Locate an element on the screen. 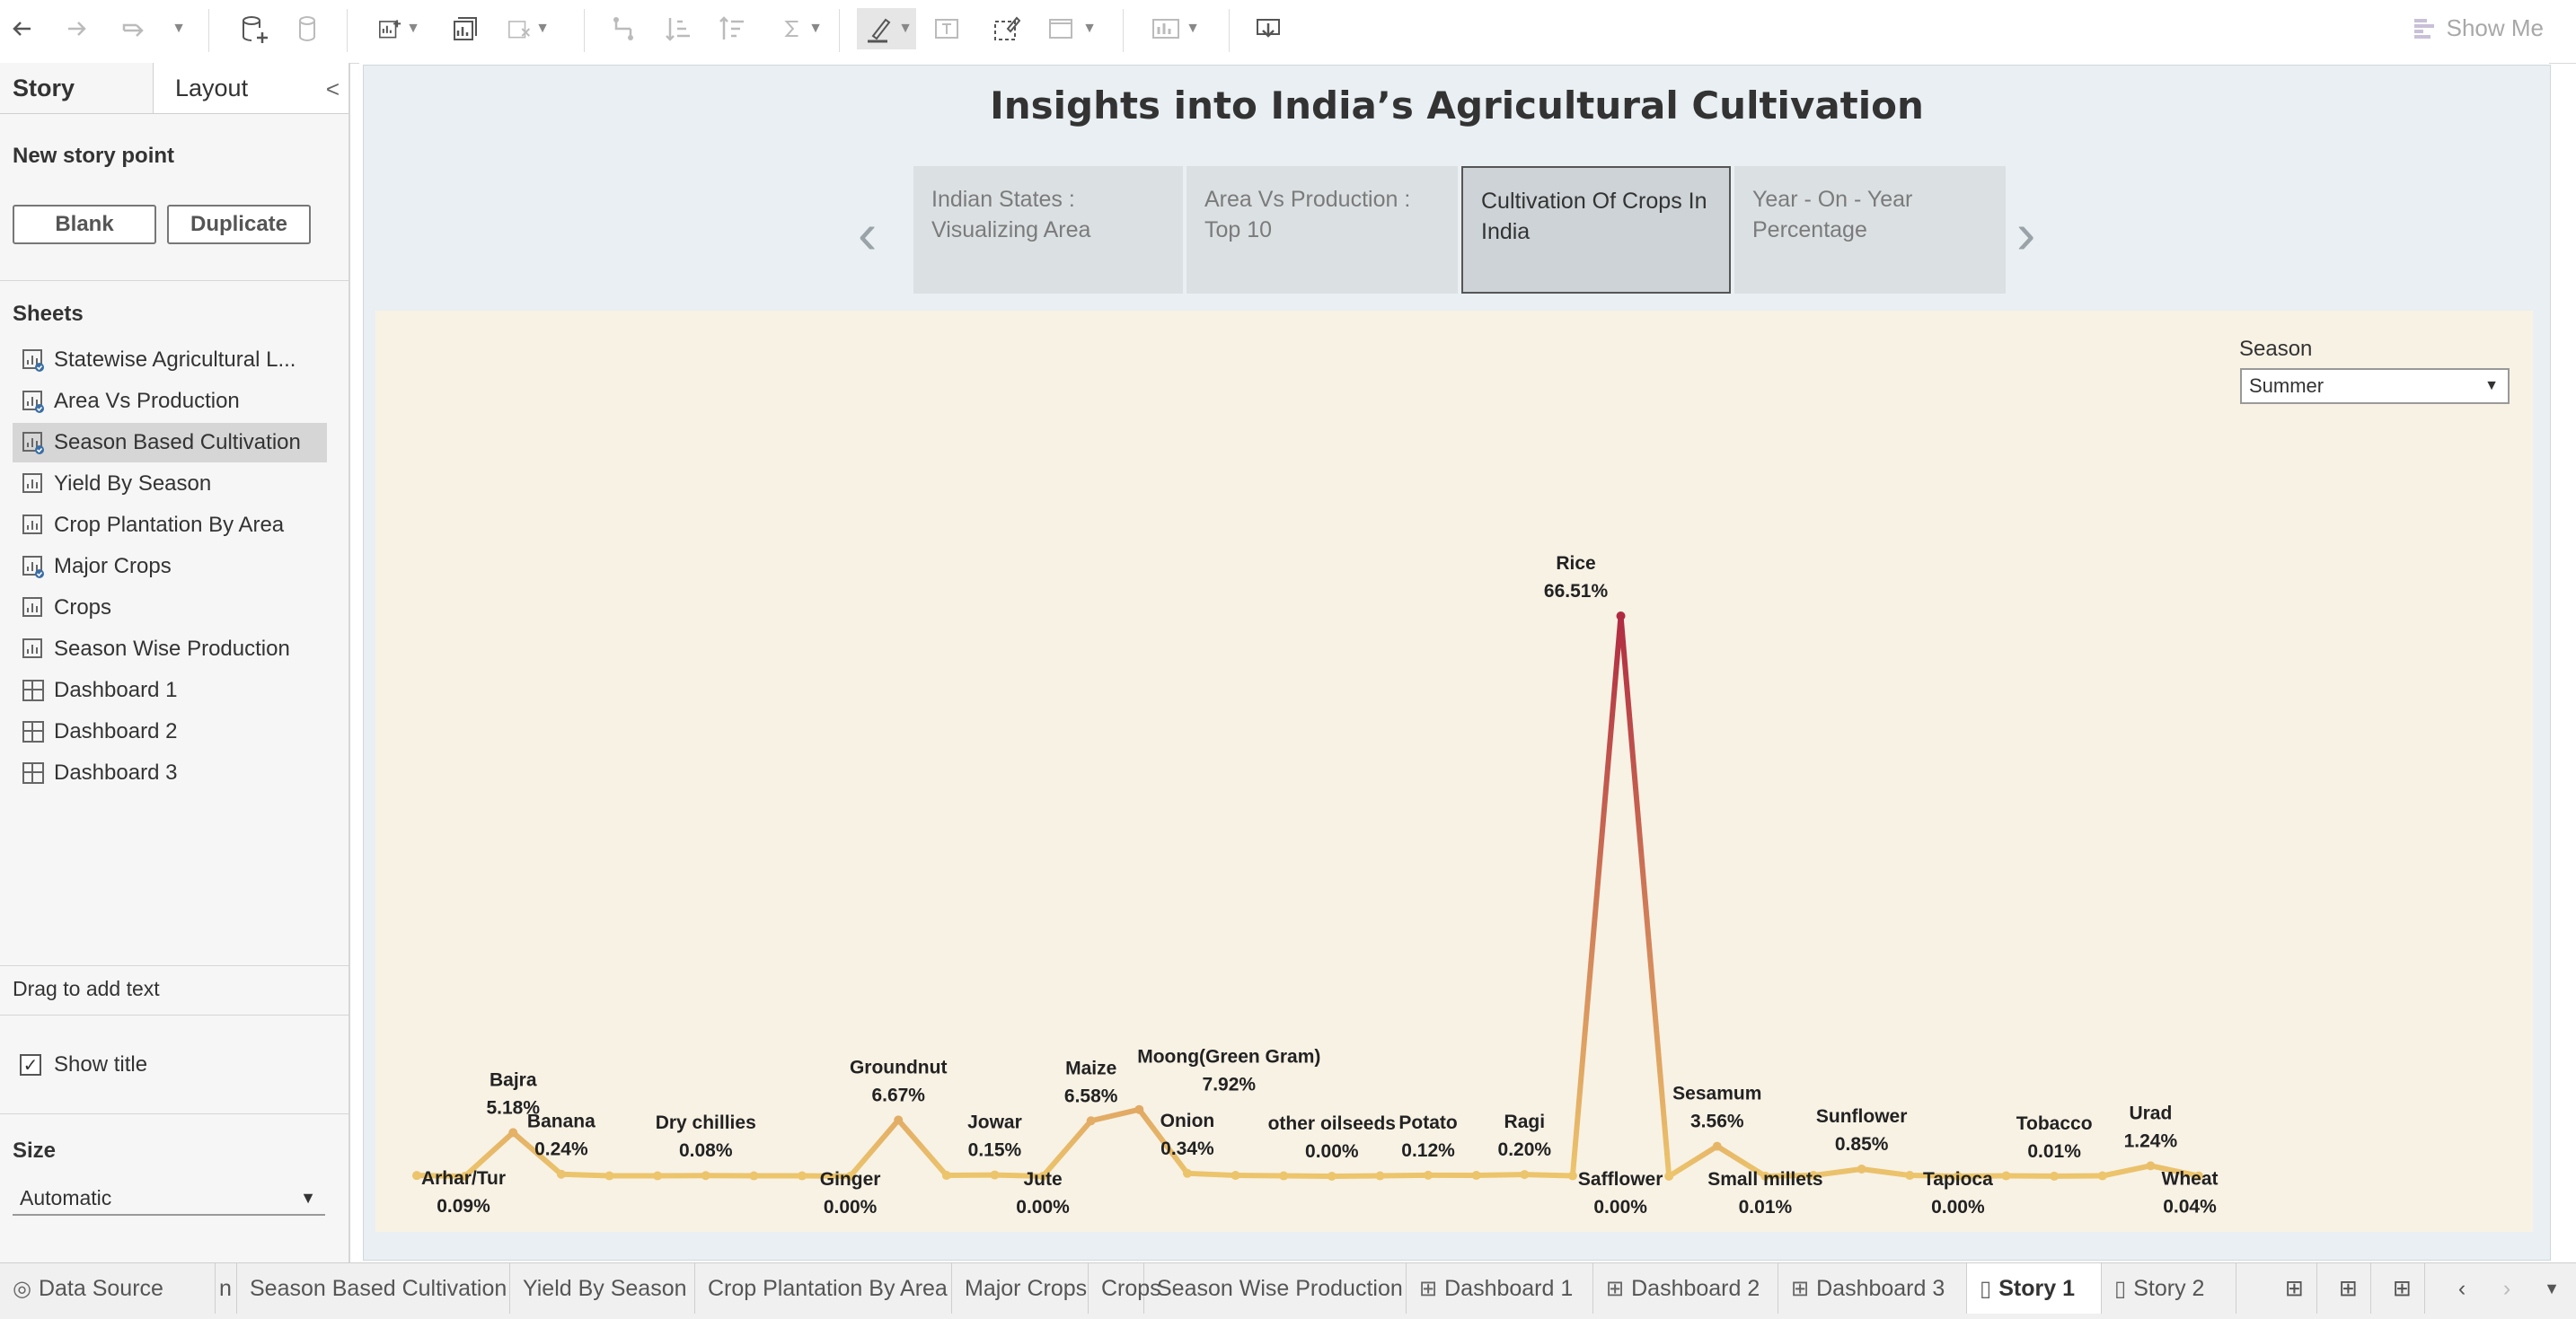  next-story-point-icon: › is located at coordinates (2025, 233).